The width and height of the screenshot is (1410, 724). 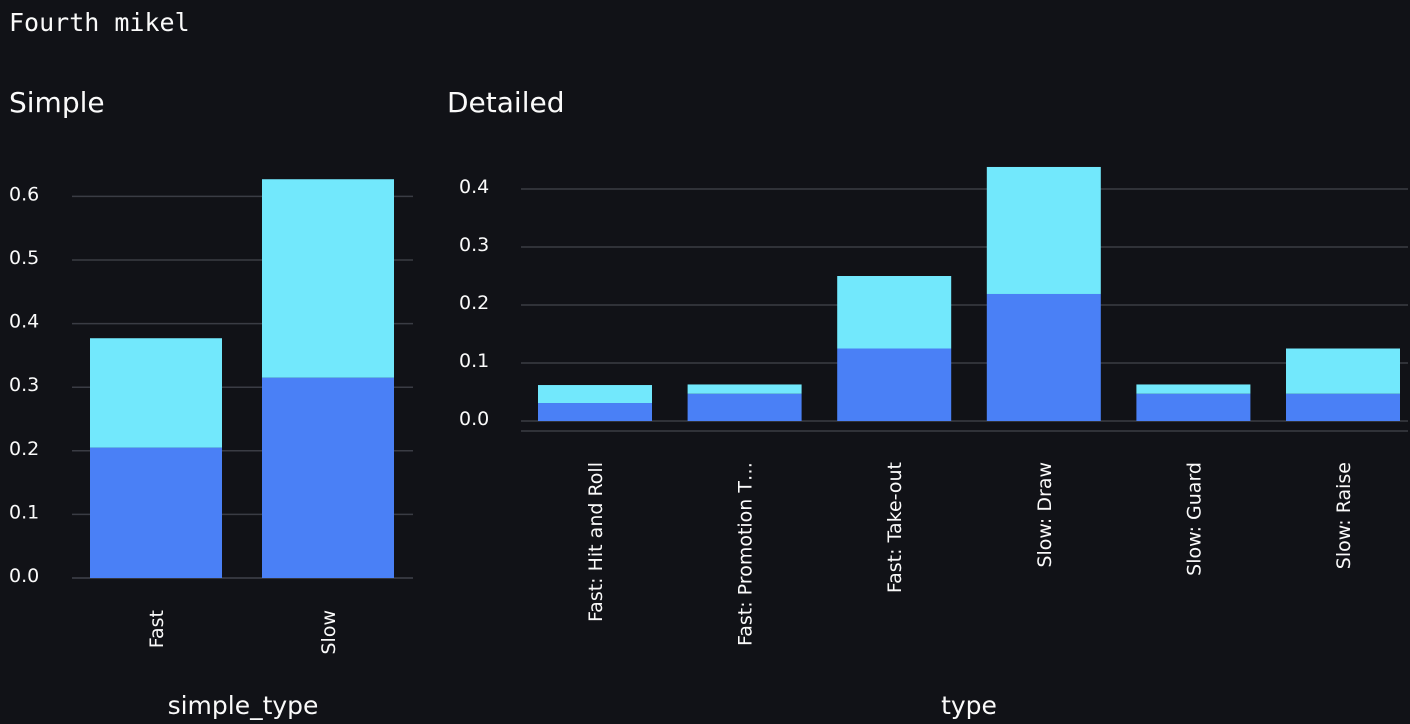 I want to click on chart-title-simple: Simple, so click(x=57, y=102).